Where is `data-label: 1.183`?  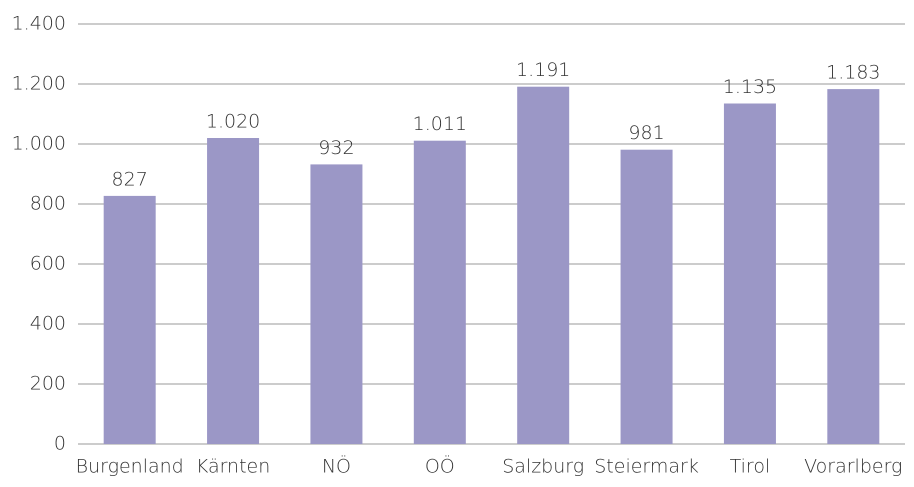 data-label: 1.183 is located at coordinates (853, 73).